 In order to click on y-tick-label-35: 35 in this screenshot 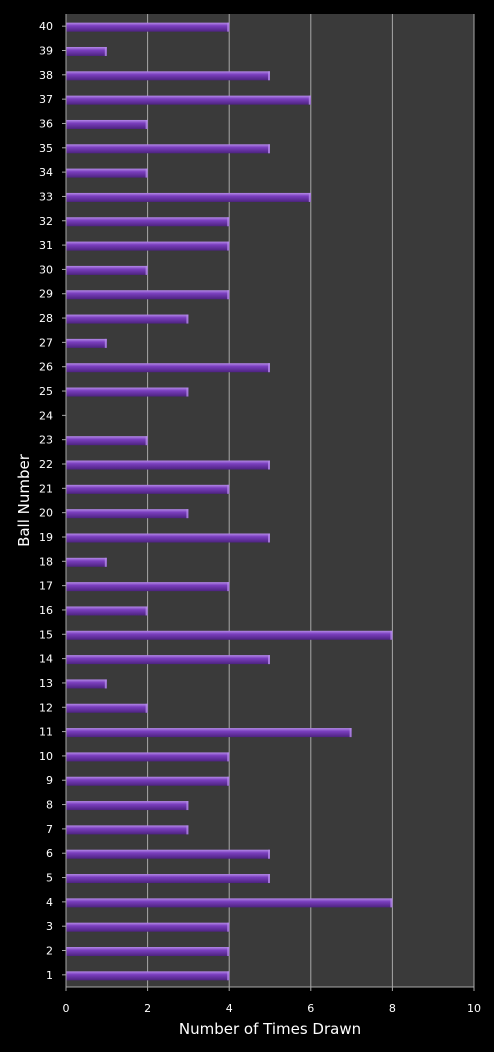, I will do `click(46, 148)`.